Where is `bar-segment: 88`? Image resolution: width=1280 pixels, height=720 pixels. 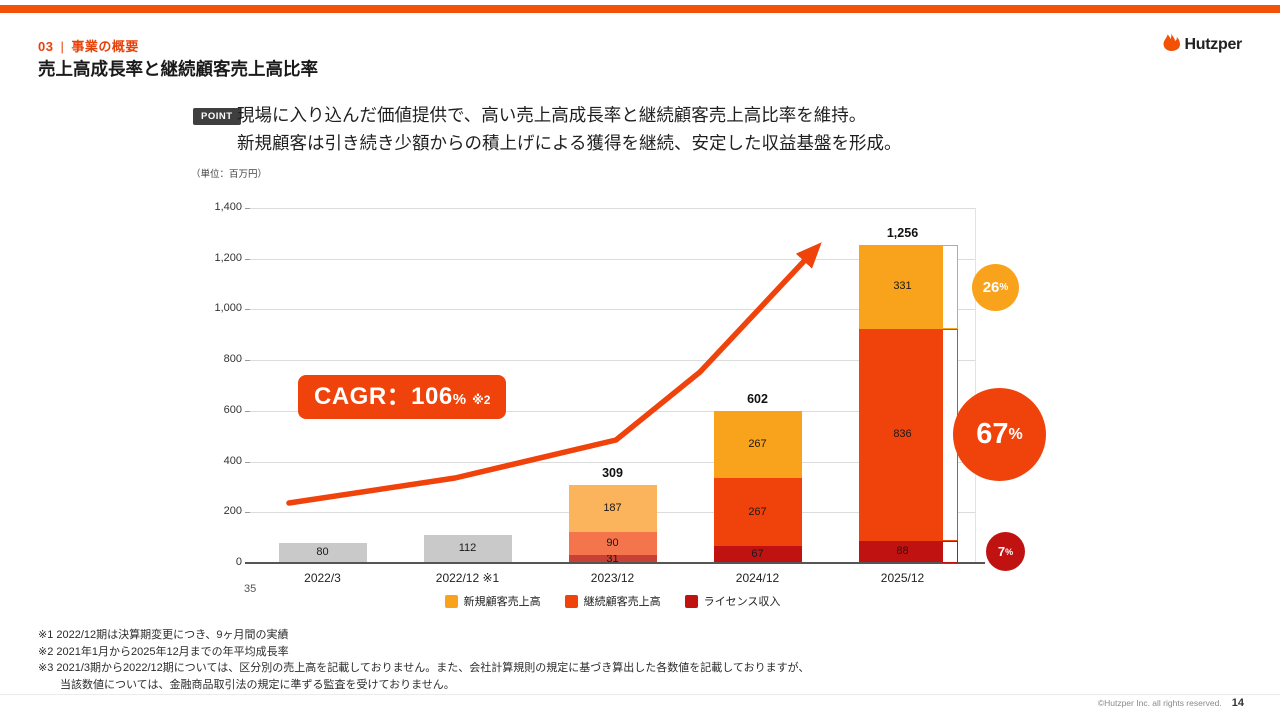 bar-segment: 88 is located at coordinates (902, 551).